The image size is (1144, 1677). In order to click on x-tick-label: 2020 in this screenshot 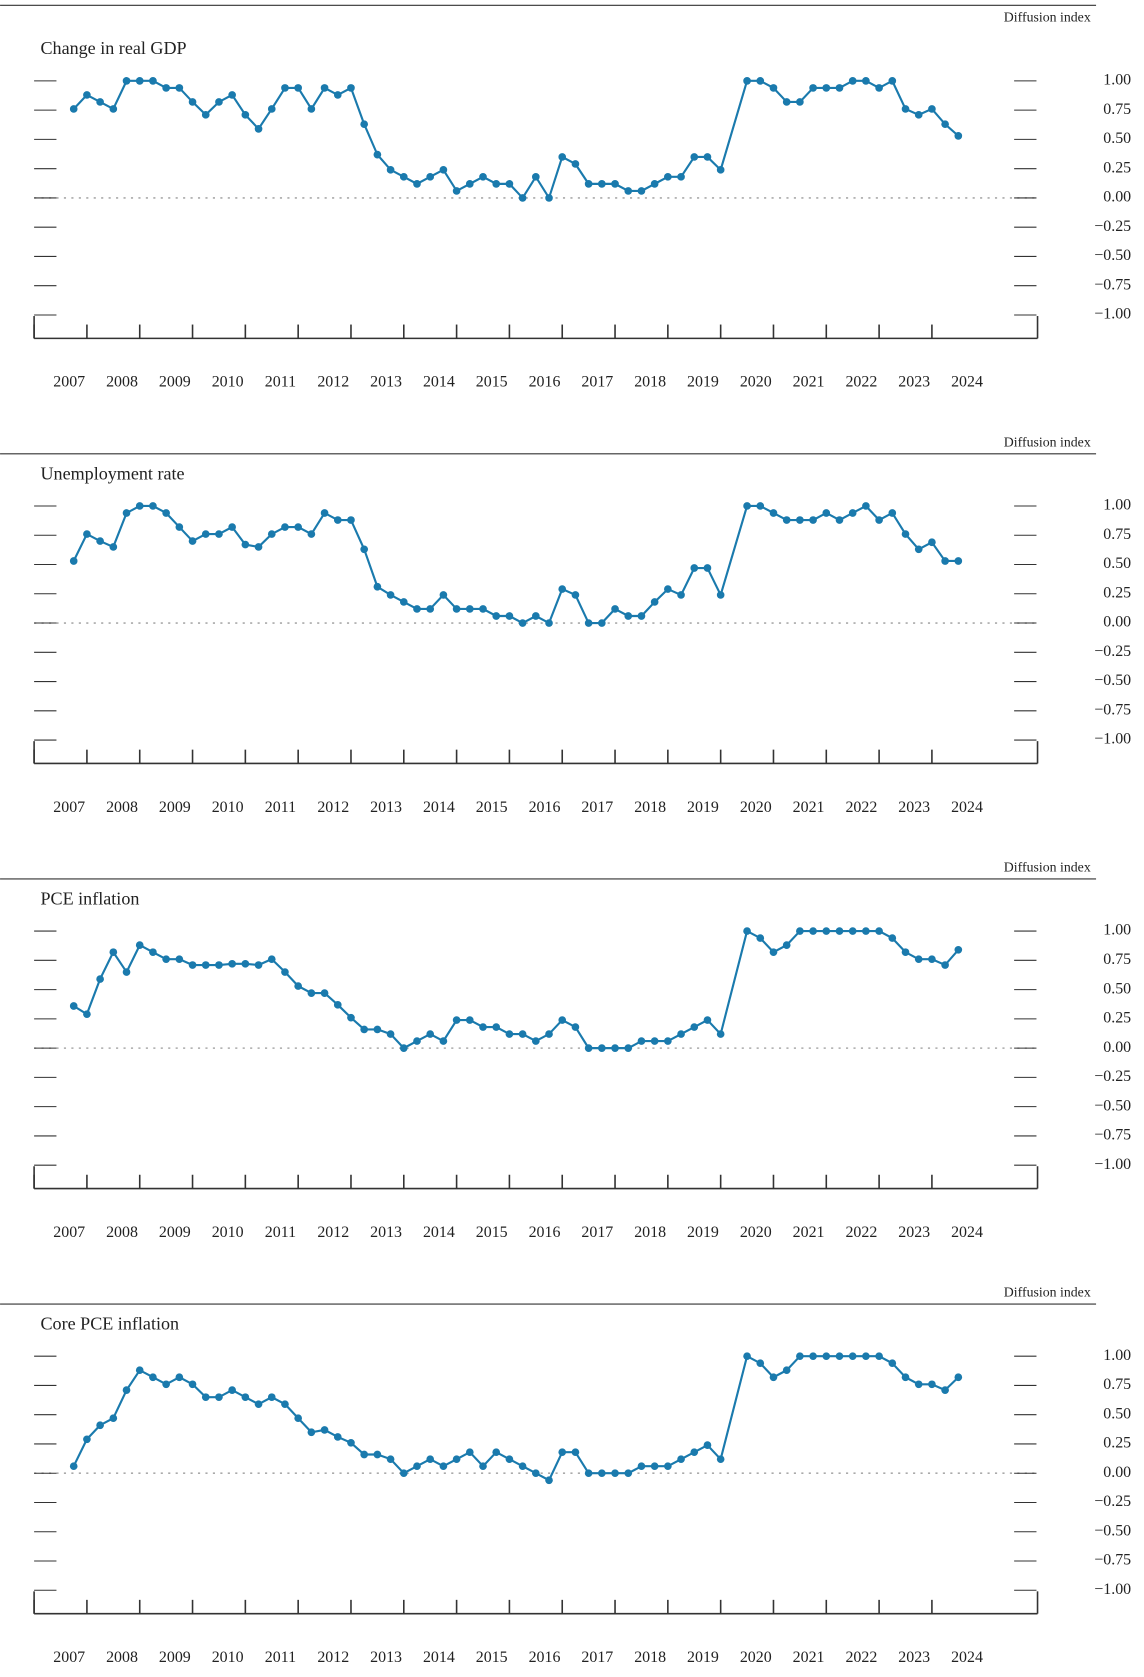, I will do `click(756, 1657)`.